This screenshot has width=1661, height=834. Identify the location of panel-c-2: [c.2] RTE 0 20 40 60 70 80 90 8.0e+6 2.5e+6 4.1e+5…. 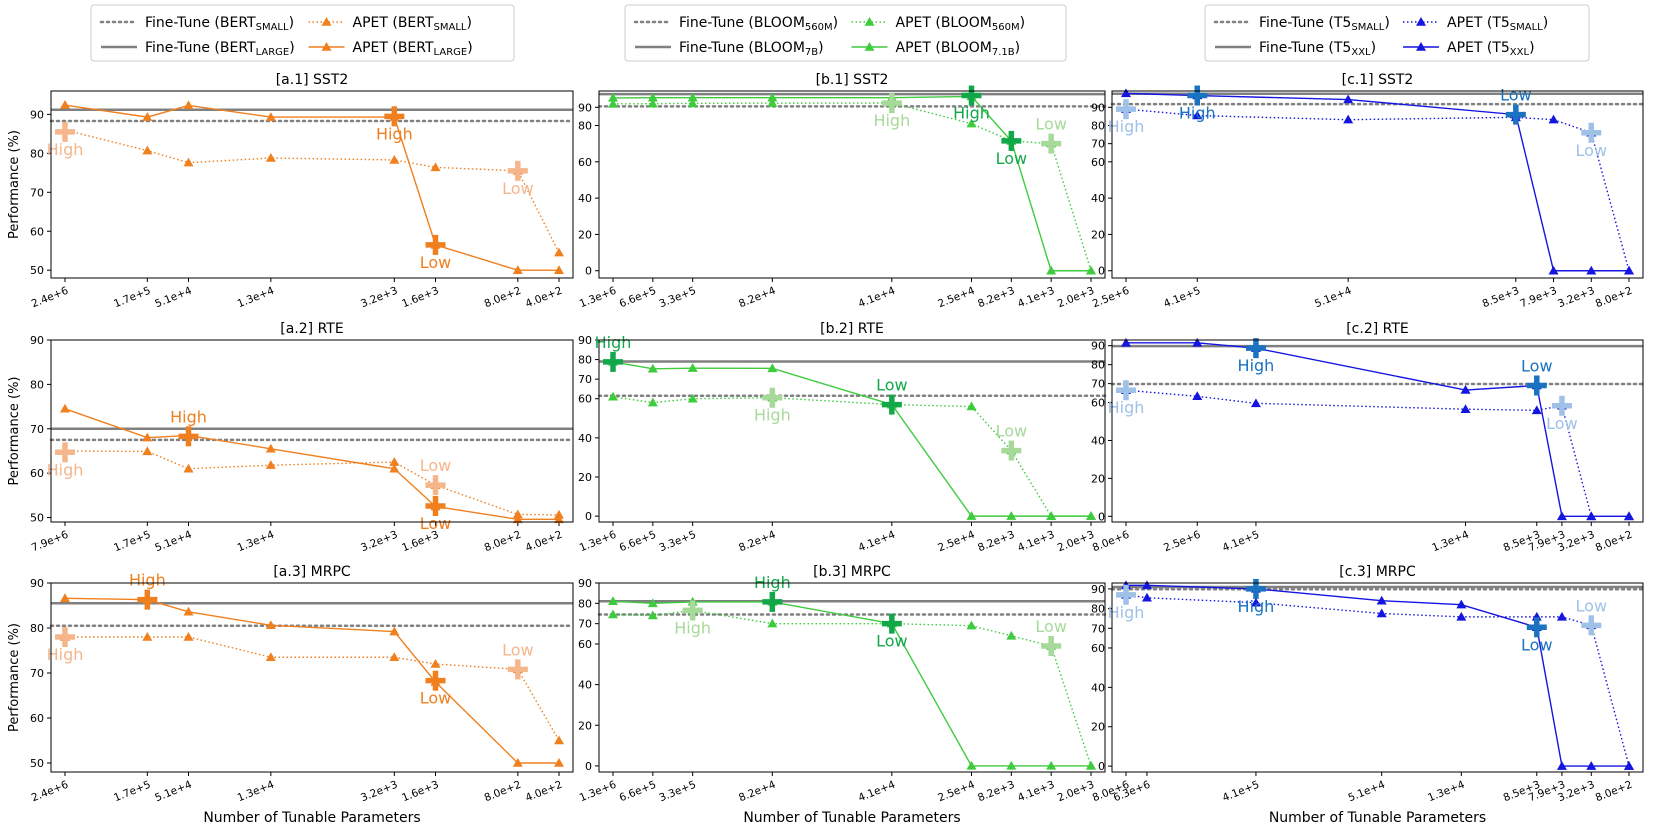
(1368, 438).